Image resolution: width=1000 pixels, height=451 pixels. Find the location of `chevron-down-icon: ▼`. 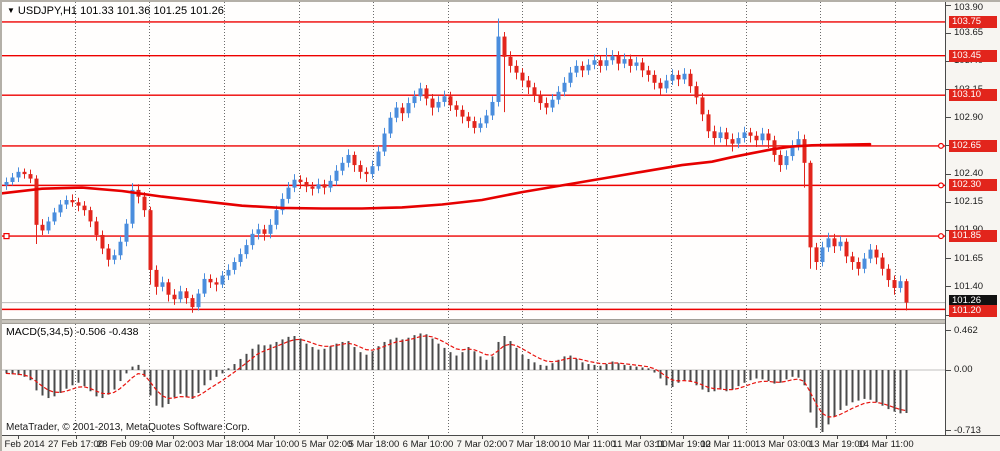

chevron-down-icon: ▼ is located at coordinates (11, 10).